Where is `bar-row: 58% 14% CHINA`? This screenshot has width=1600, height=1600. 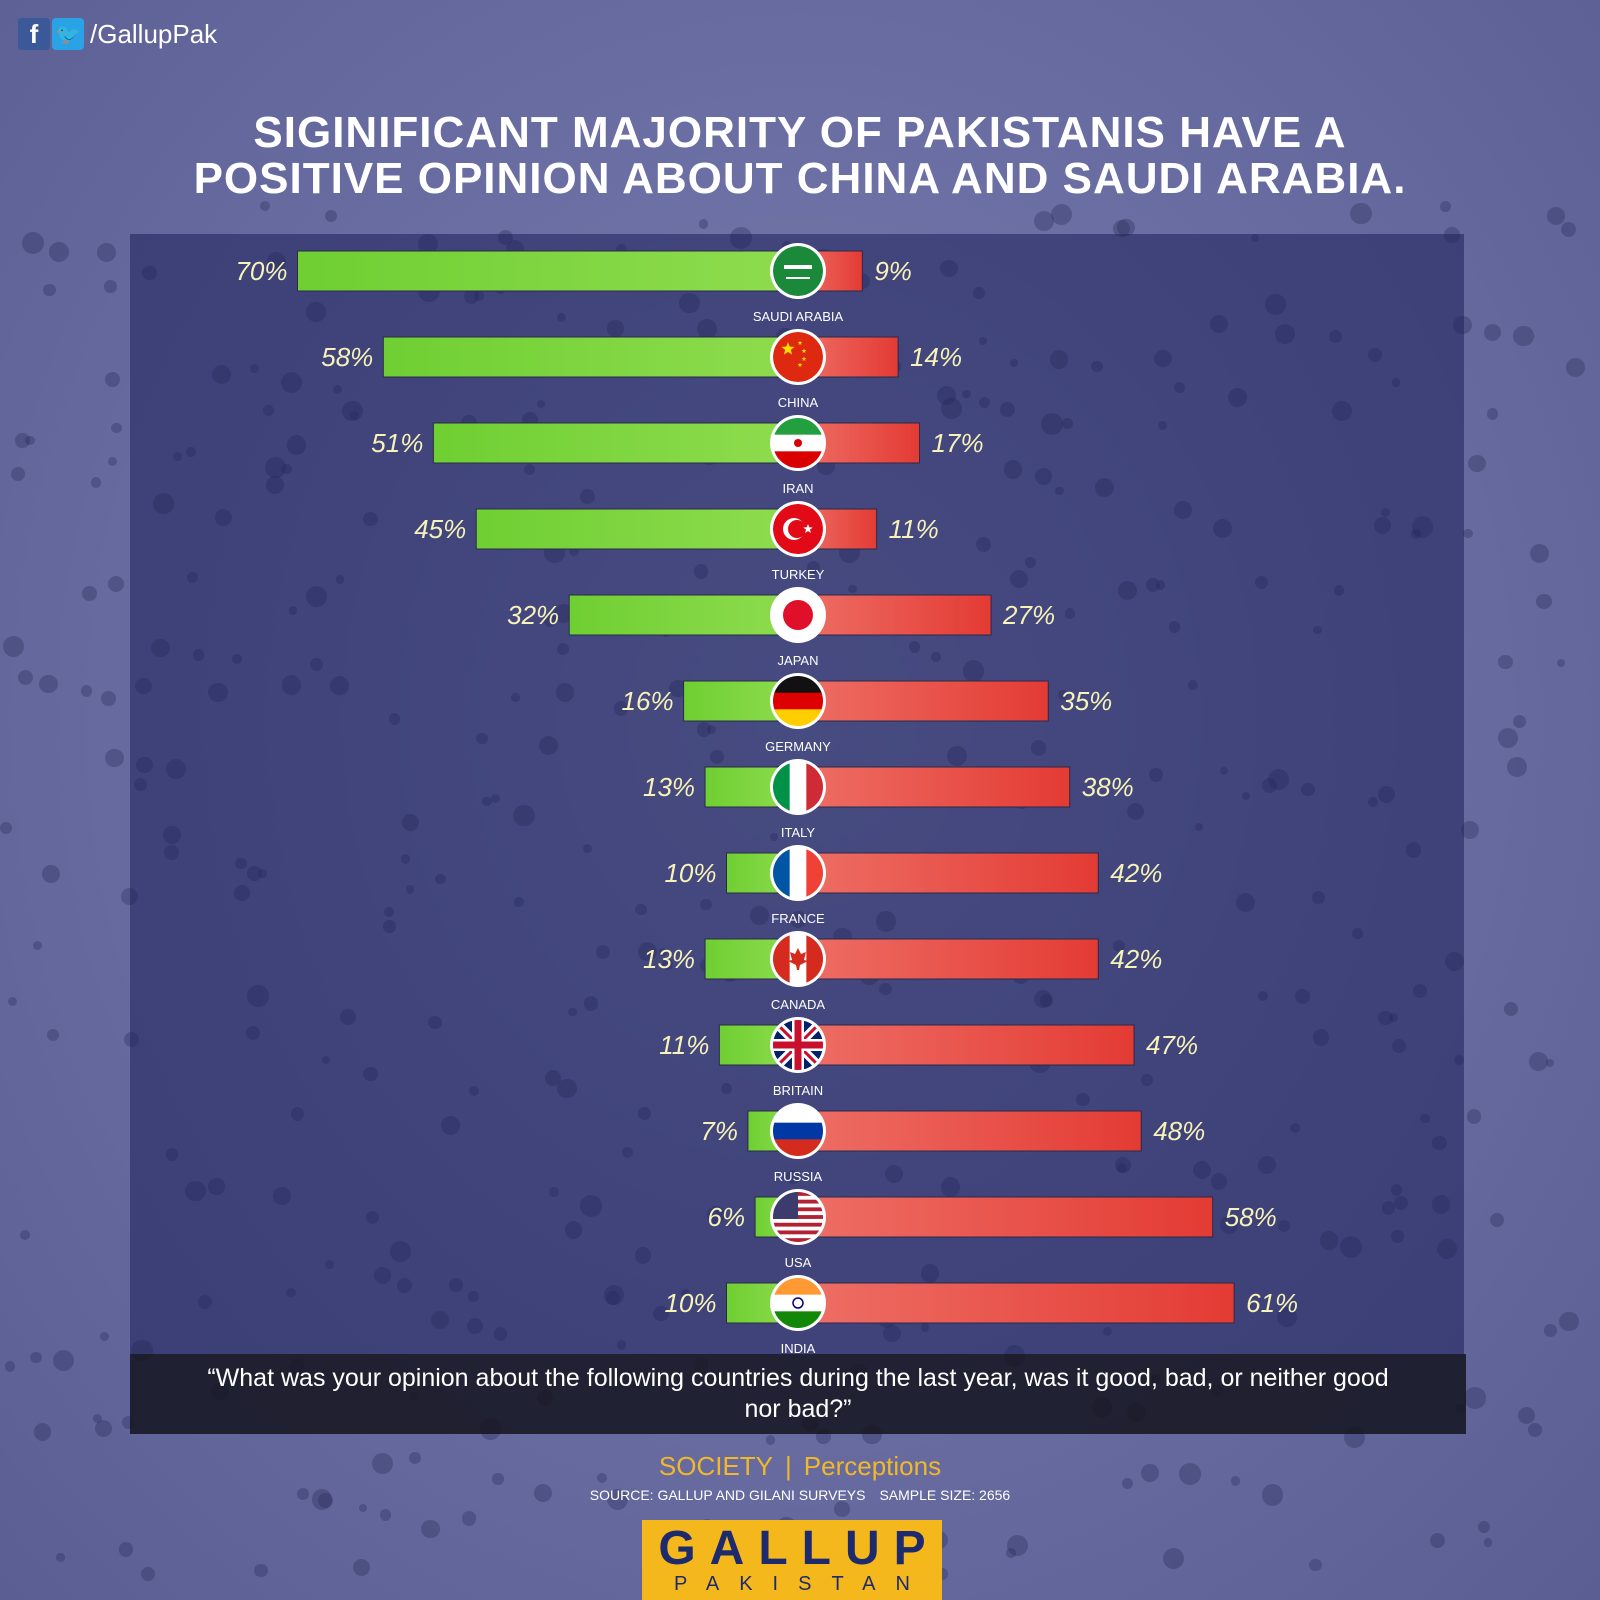 bar-row: 58% 14% CHINA is located at coordinates (641, 369).